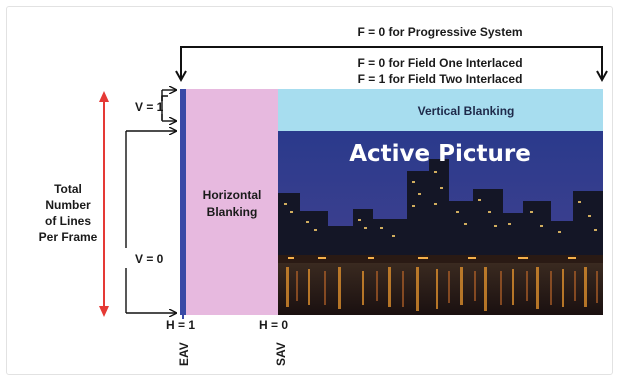 This screenshot has width=621, height=383. I want to click on total-lines-line4: Per Frame, so click(68, 237).